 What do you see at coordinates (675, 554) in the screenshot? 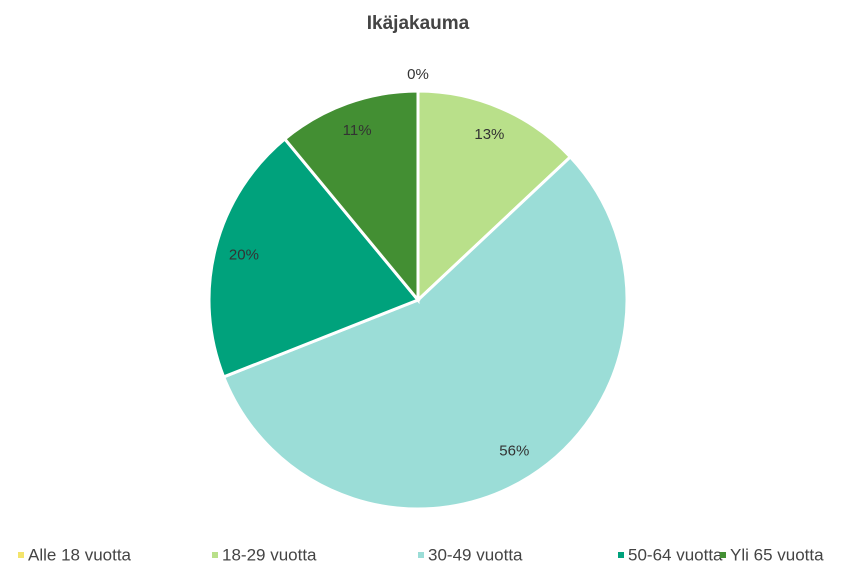
I see `legend-label: 50-64 vuotta` at bounding box center [675, 554].